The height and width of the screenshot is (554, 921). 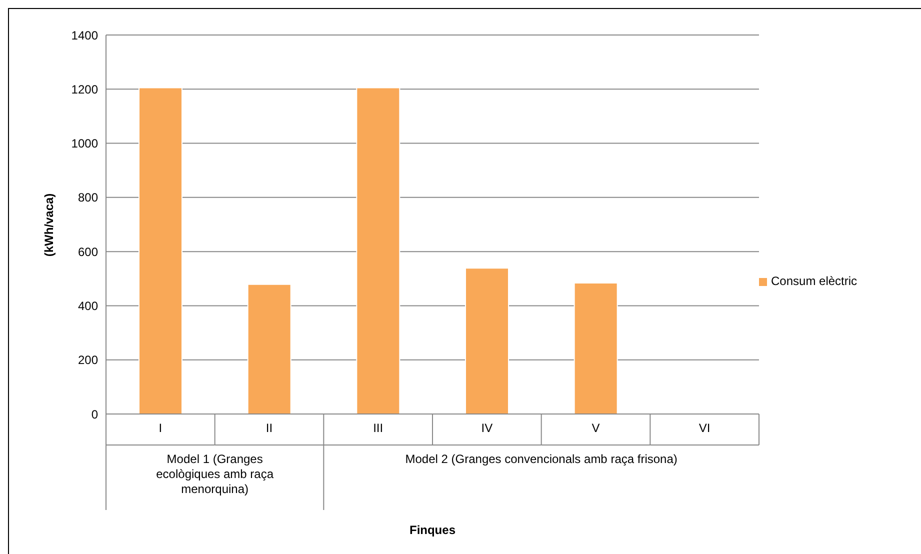 What do you see at coordinates (269, 428) in the screenshot?
I see `x-tick-label: II` at bounding box center [269, 428].